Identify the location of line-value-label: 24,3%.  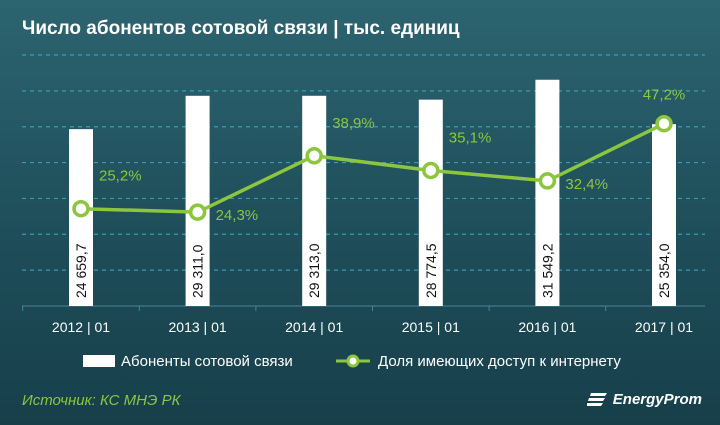
(237, 215).